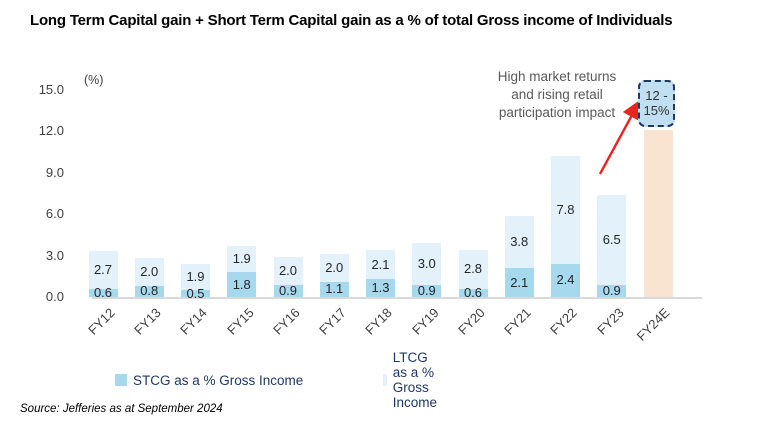 This screenshot has width=770, height=428. I want to click on annotation-arrow-icon, so click(619, 137).